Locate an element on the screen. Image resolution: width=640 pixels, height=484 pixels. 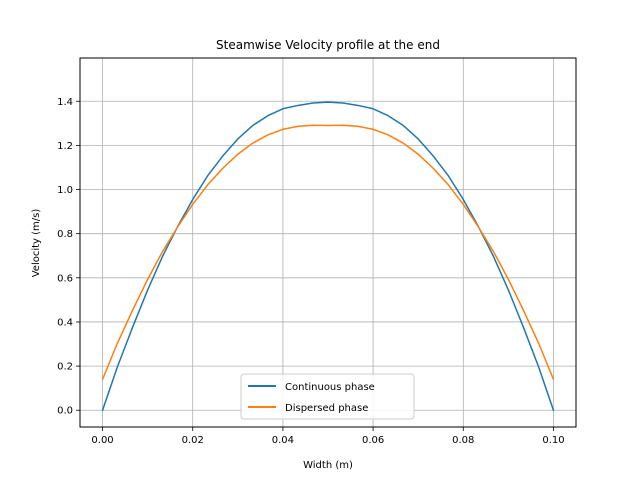
chart-title: Steamwise Velocity profile at the end is located at coordinates (328, 45).